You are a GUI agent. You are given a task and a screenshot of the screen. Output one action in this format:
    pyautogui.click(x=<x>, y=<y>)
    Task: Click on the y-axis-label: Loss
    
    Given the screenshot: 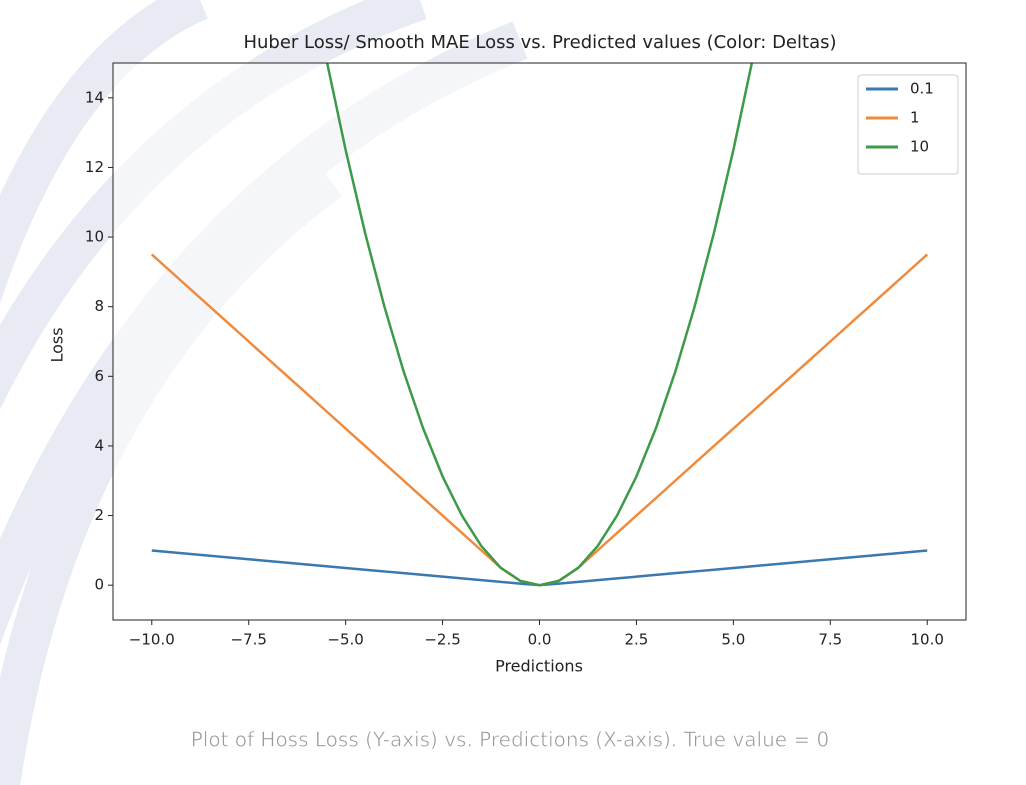 What is the action you would take?
    pyautogui.click(x=57, y=344)
    